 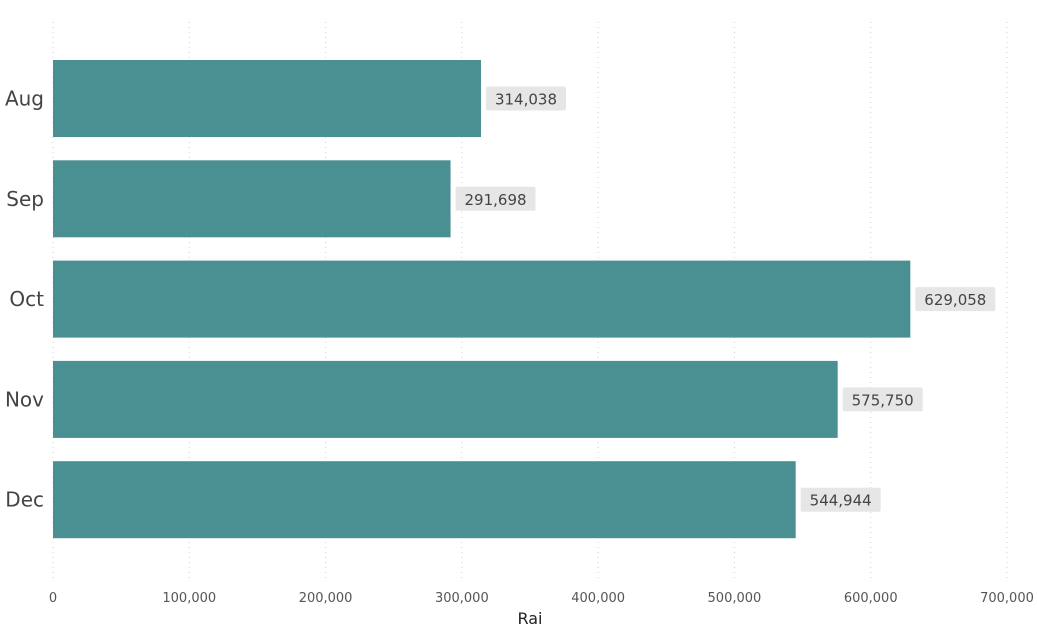 What do you see at coordinates (445, 399) in the screenshot?
I see `bar-nov` at bounding box center [445, 399].